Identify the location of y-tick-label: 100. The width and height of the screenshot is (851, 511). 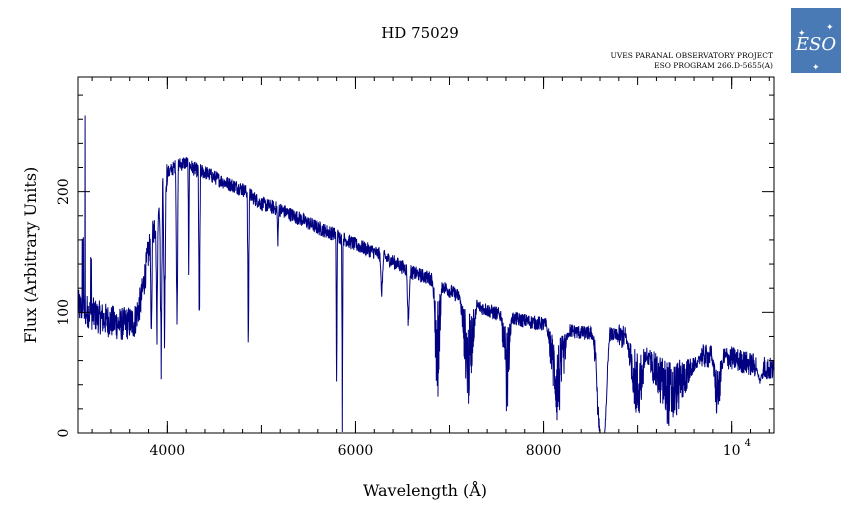
(64, 312).